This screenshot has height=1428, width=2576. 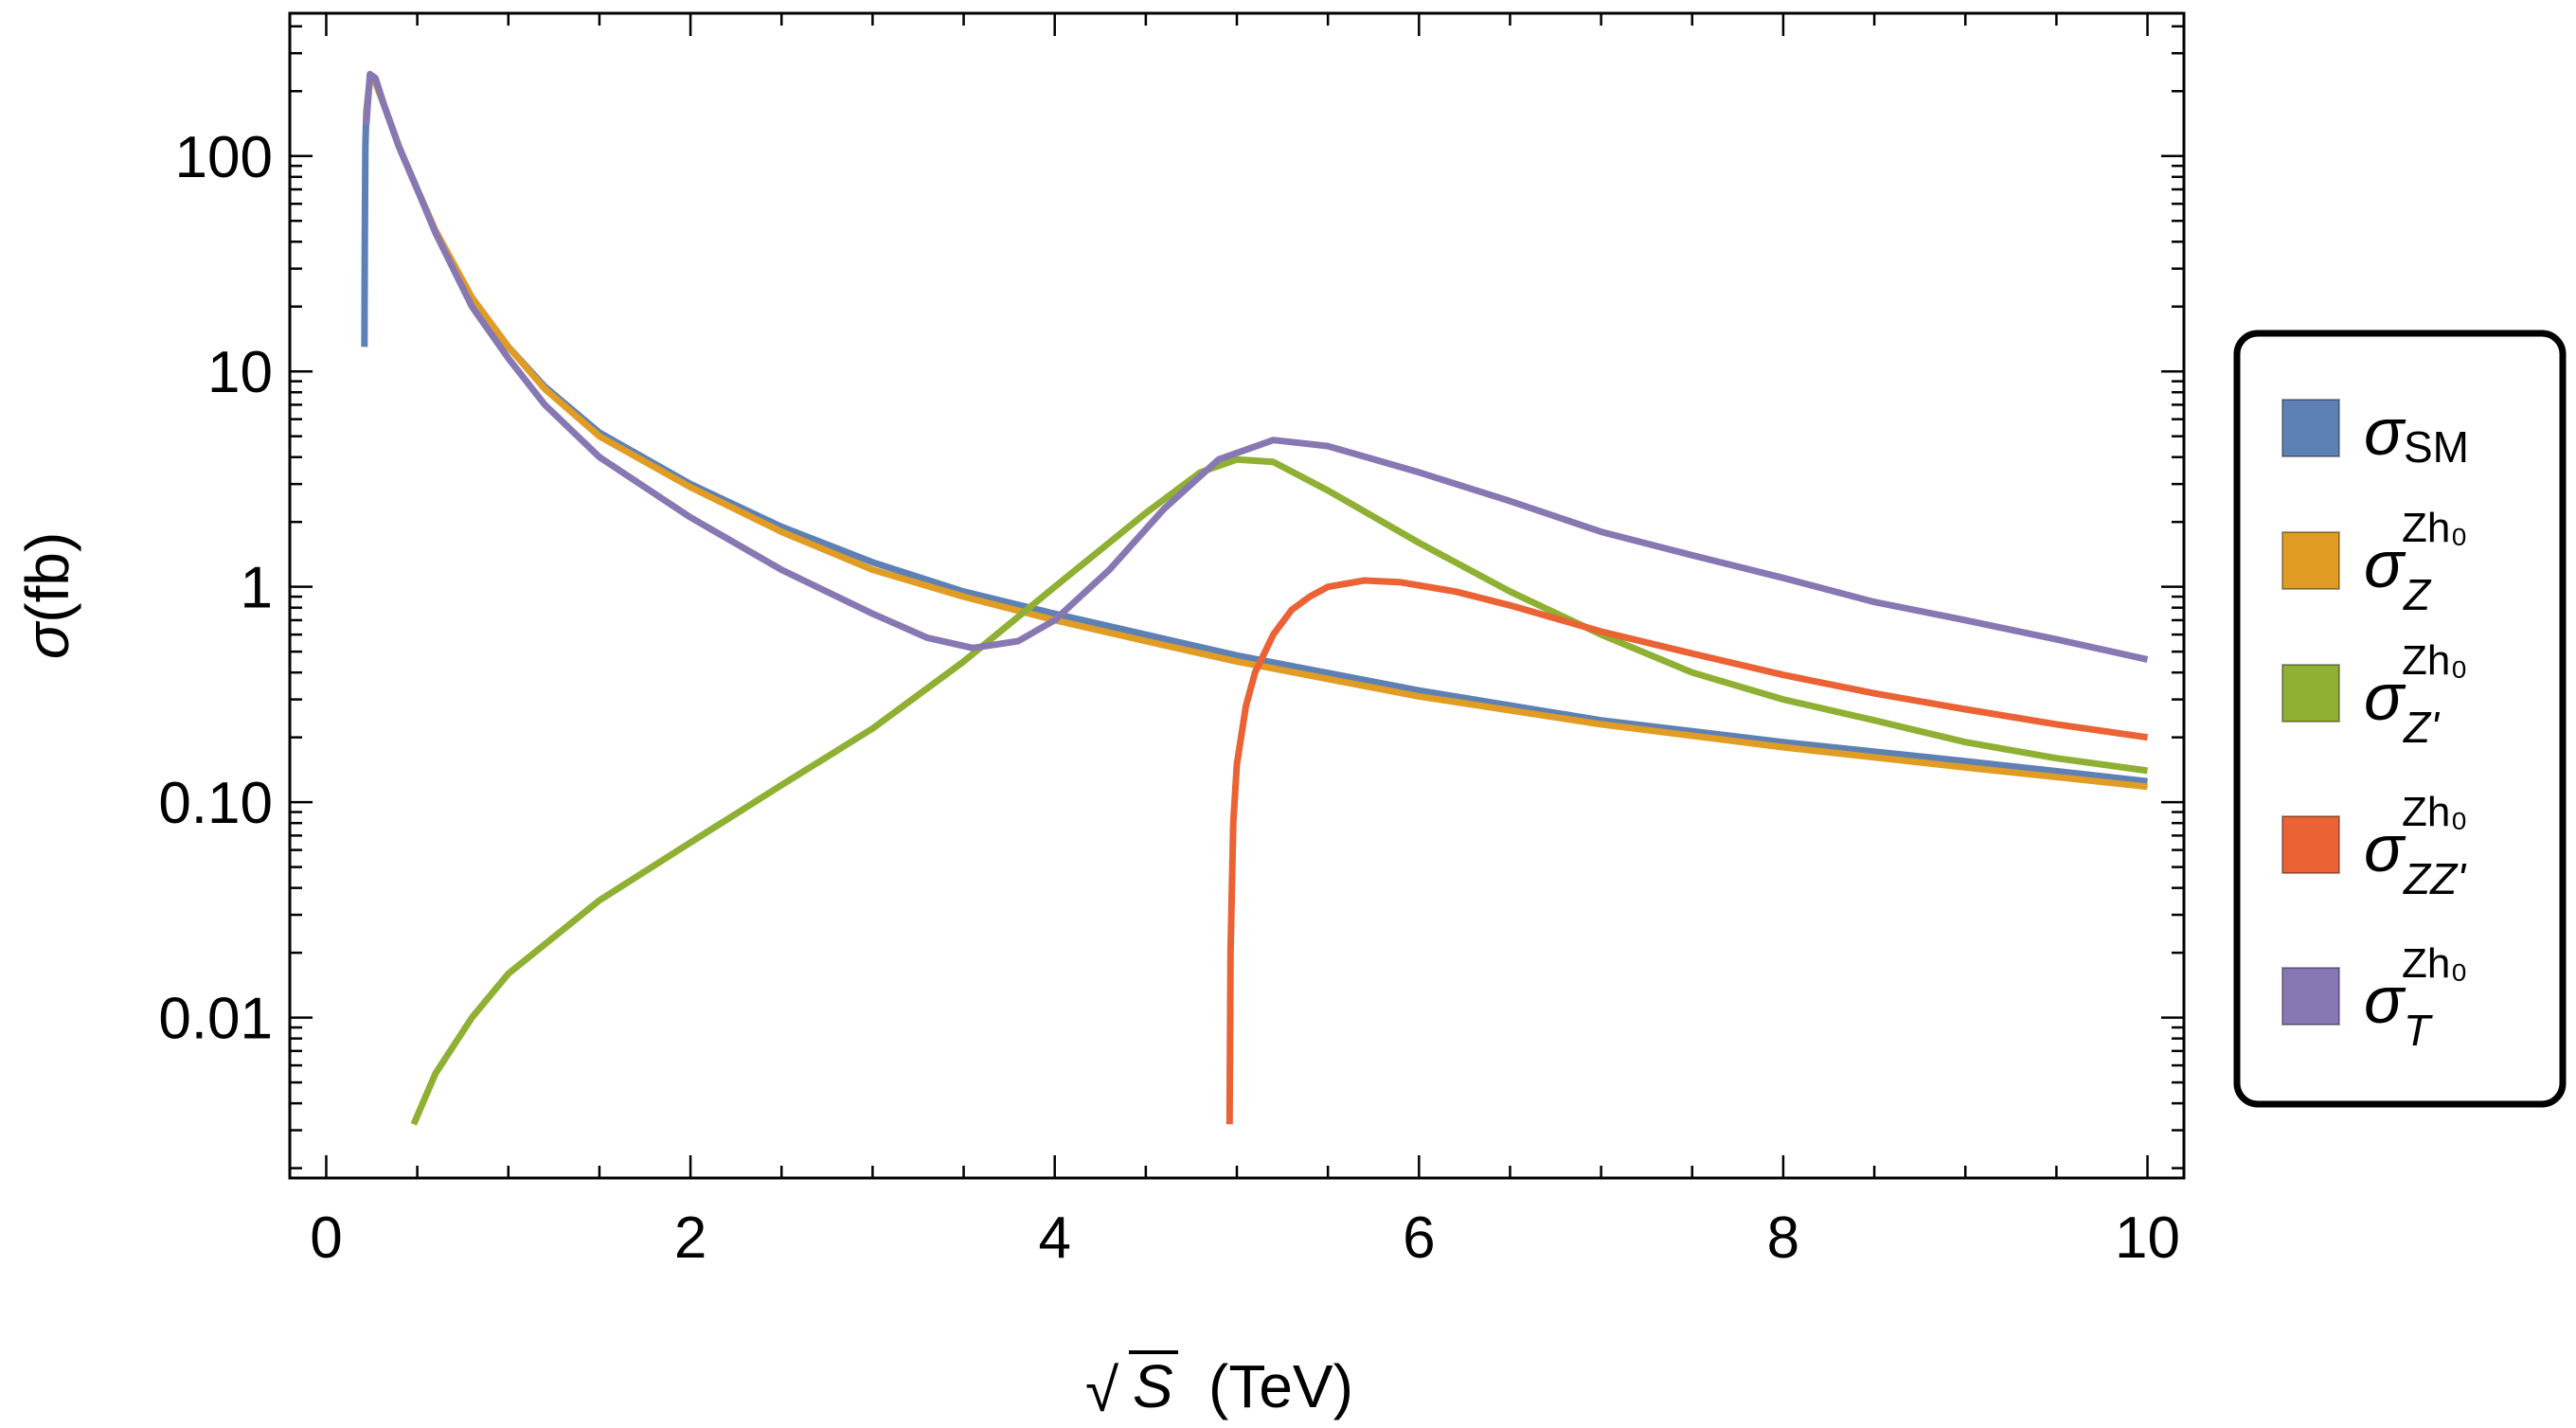 What do you see at coordinates (2147, 1238) in the screenshot?
I see `x-tick-label: 10` at bounding box center [2147, 1238].